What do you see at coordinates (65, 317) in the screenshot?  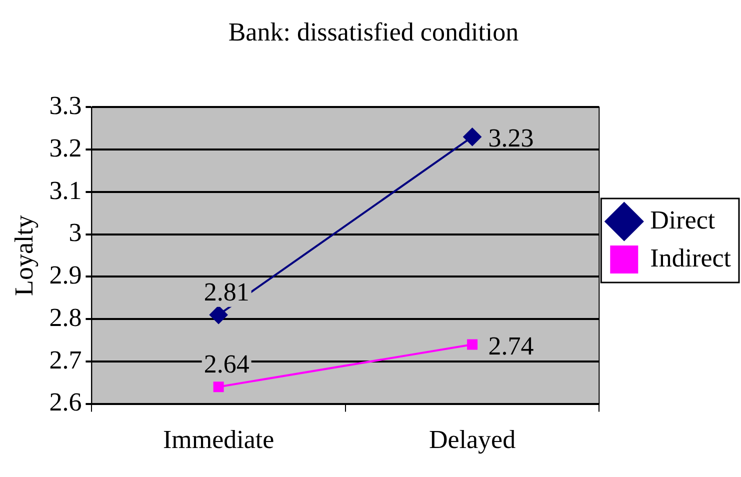 I see `y-tick-label: 2.8` at bounding box center [65, 317].